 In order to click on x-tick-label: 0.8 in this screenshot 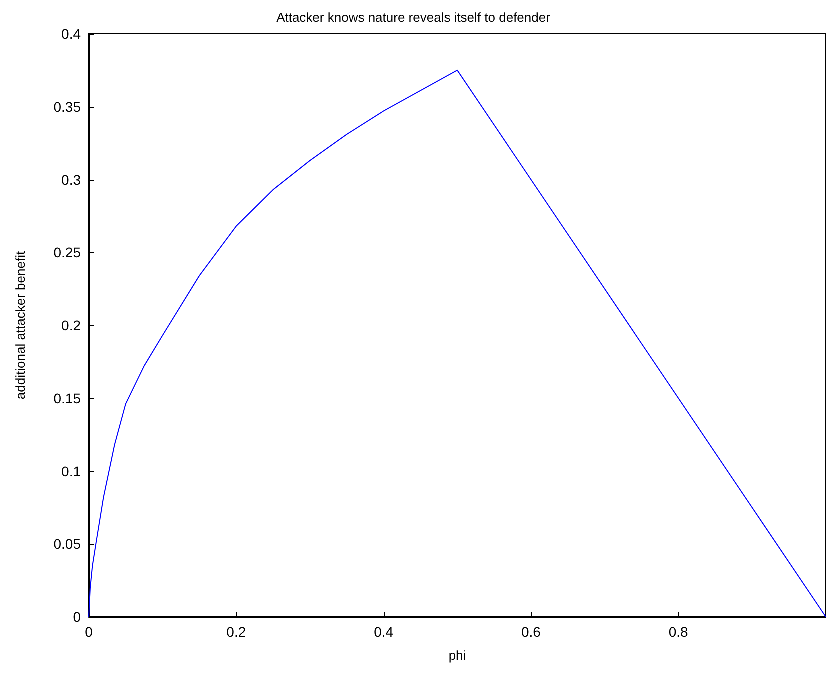, I will do `click(678, 632)`.